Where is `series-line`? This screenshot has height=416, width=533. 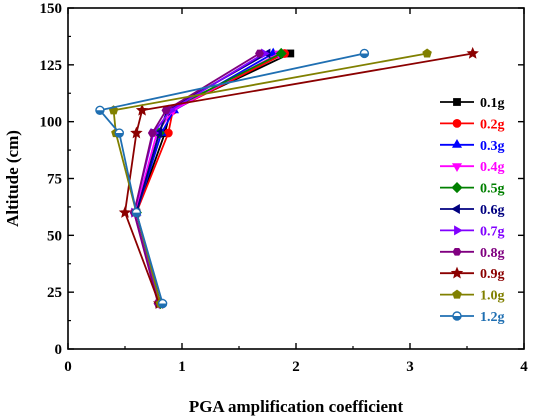
series-line is located at coordinates (196, 178).